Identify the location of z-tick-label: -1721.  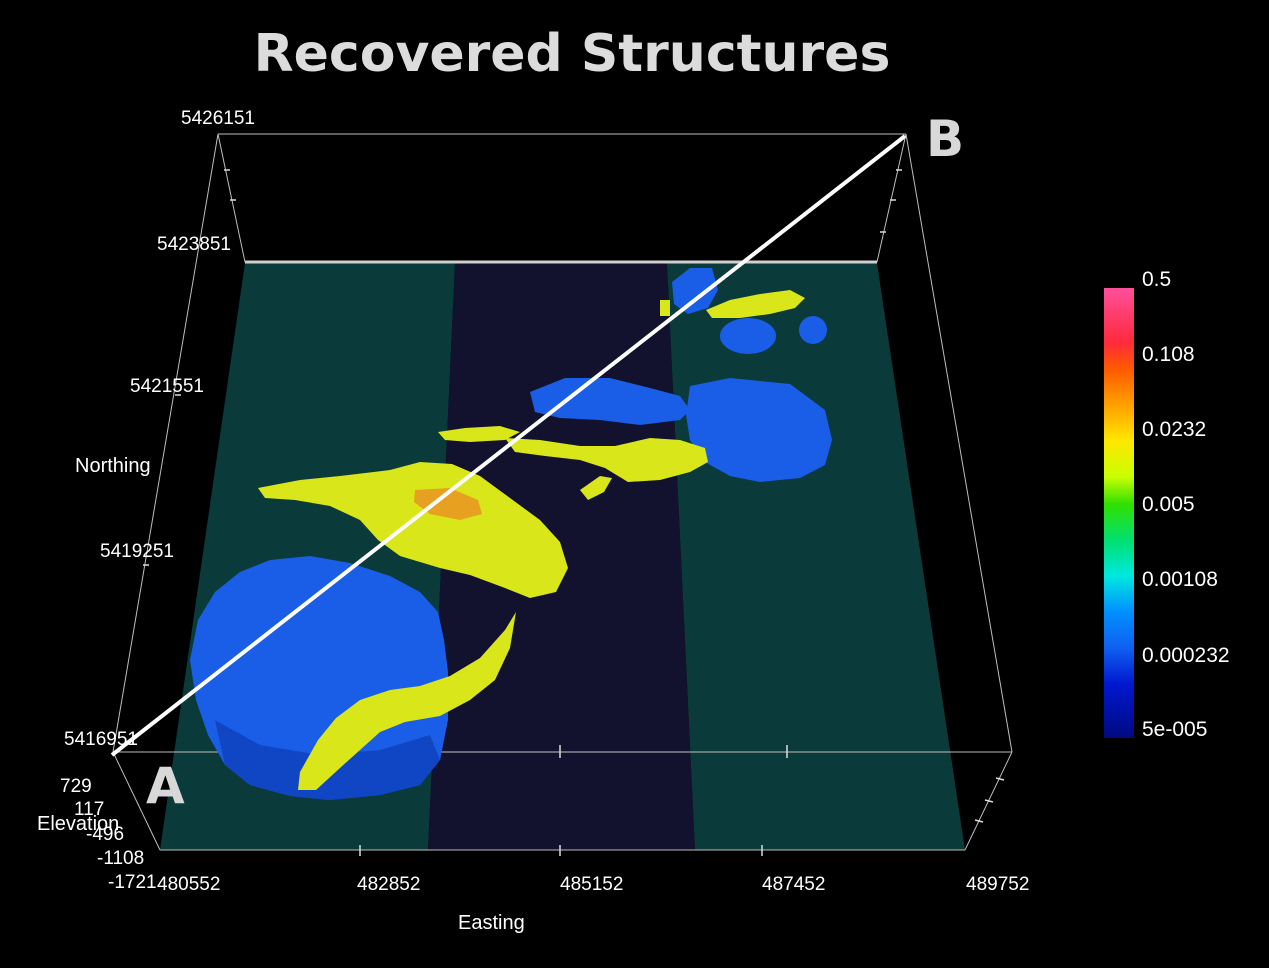
(132, 882).